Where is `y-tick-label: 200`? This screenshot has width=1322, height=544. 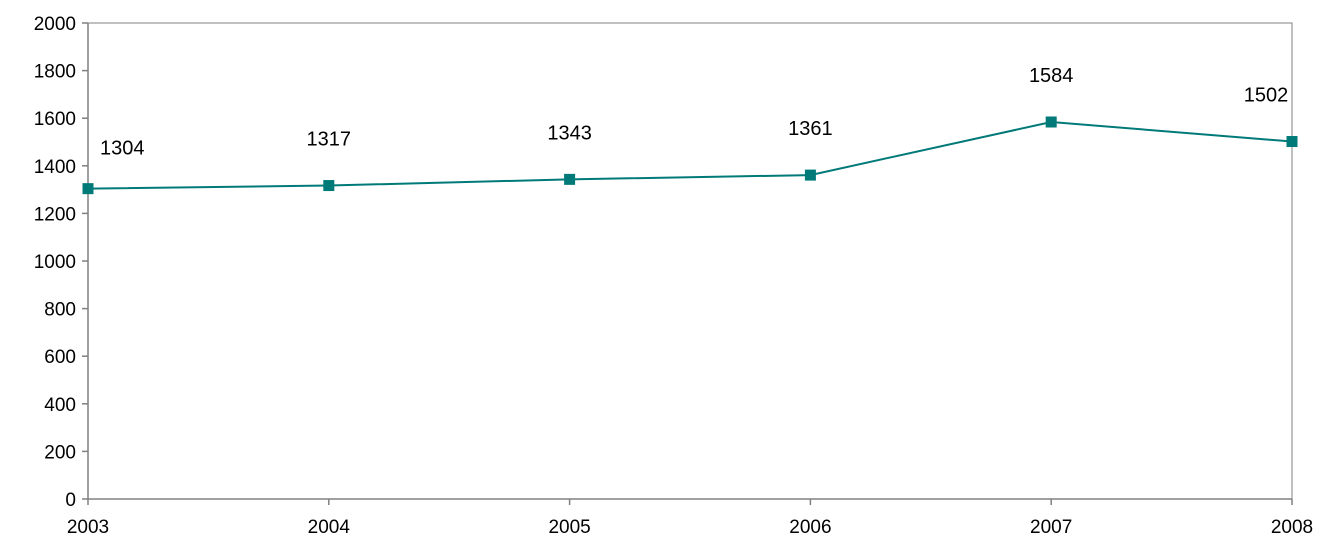
y-tick-label: 200 is located at coordinates (60, 452).